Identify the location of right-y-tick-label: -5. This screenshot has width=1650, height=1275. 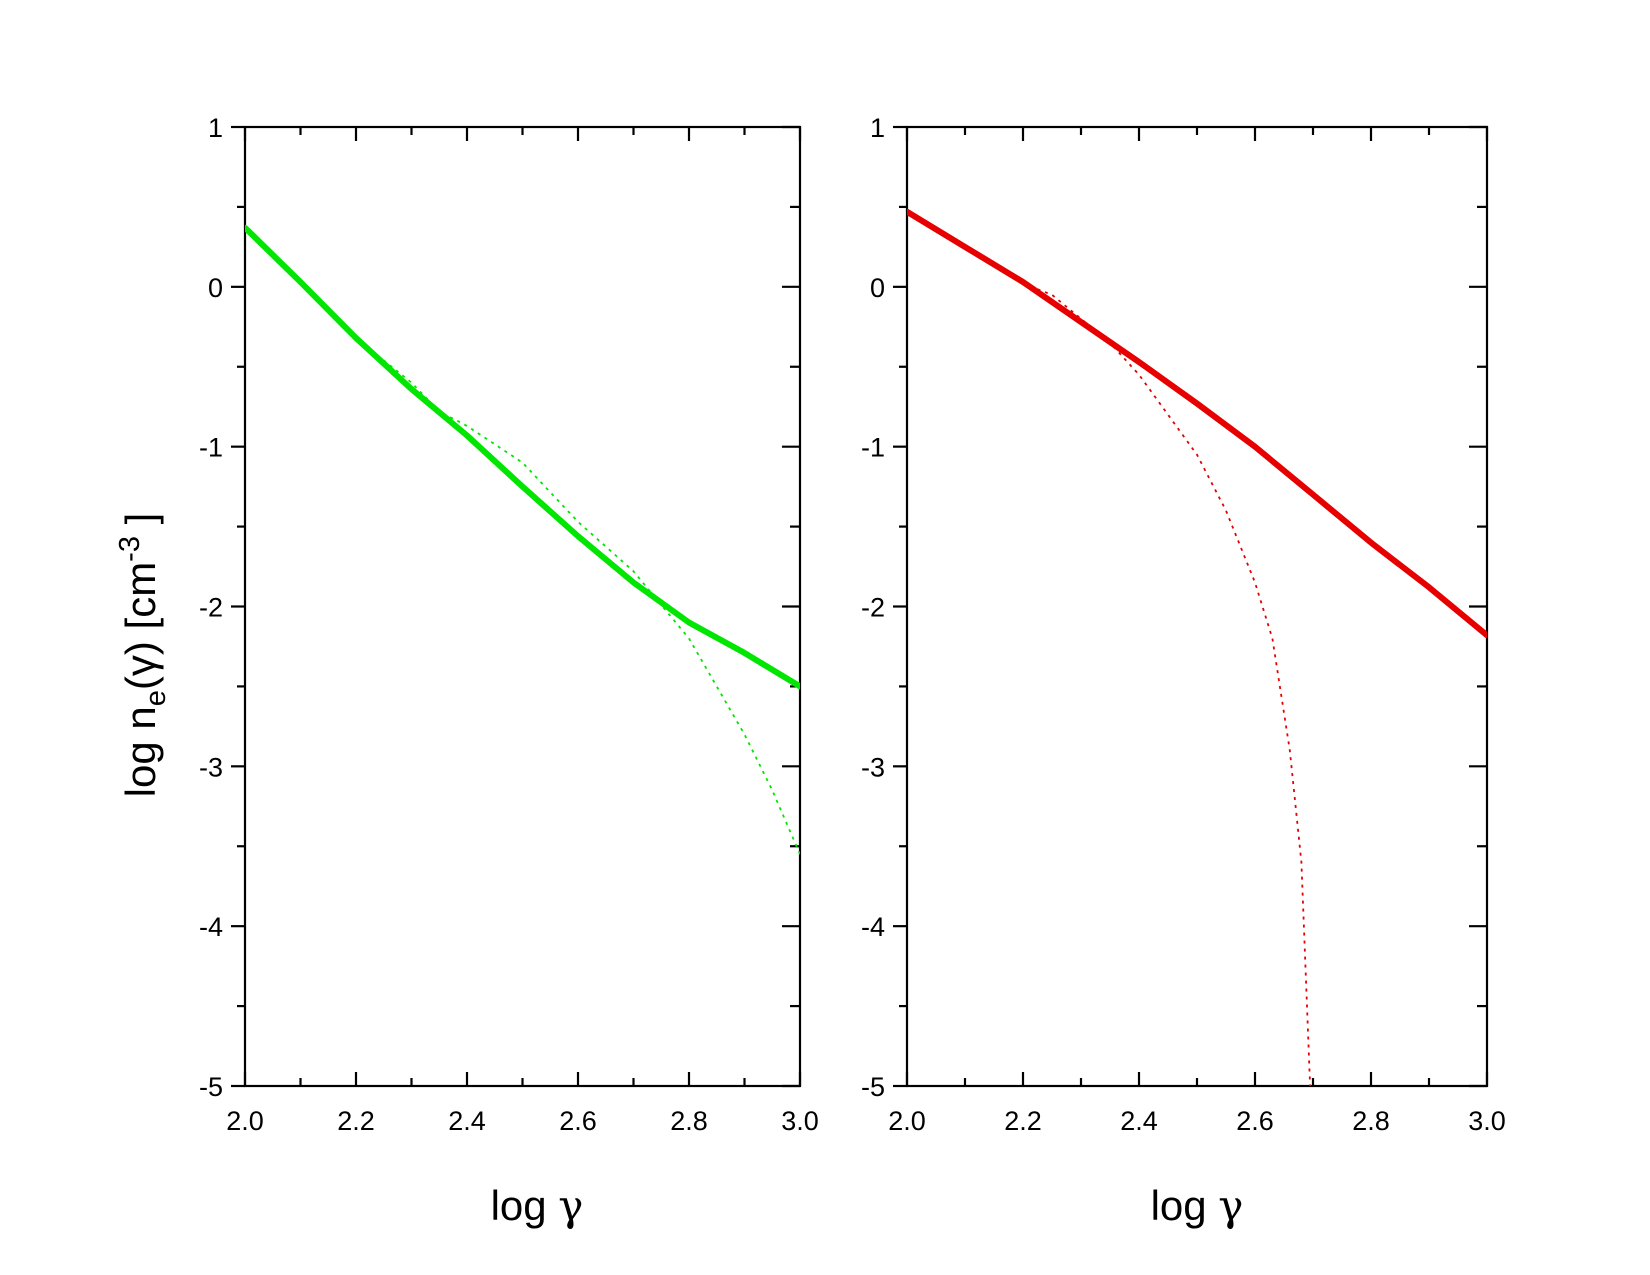
(873, 1087).